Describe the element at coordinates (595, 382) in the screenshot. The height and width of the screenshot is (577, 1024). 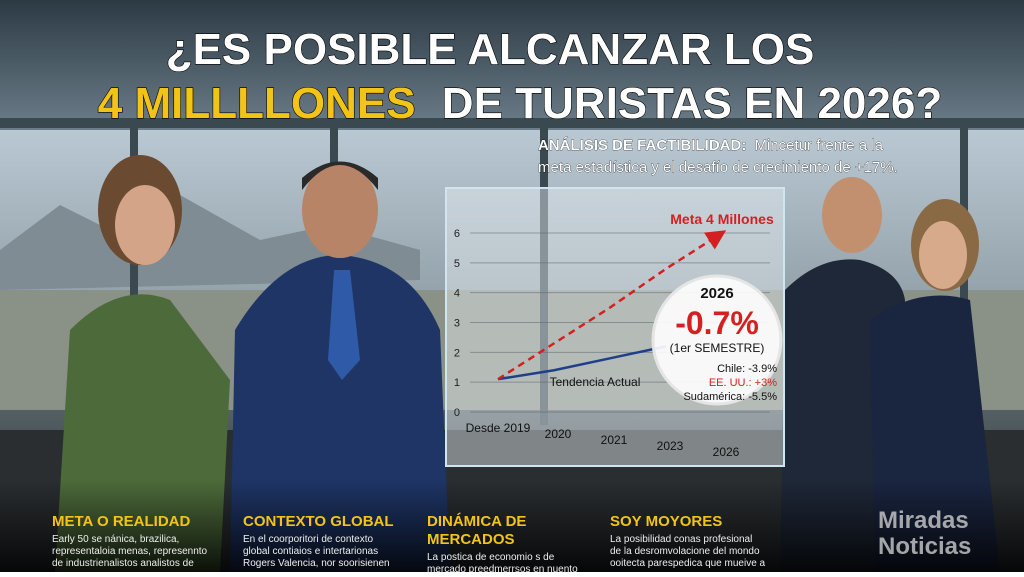
I see `series-label: Tendencia Actual` at that location.